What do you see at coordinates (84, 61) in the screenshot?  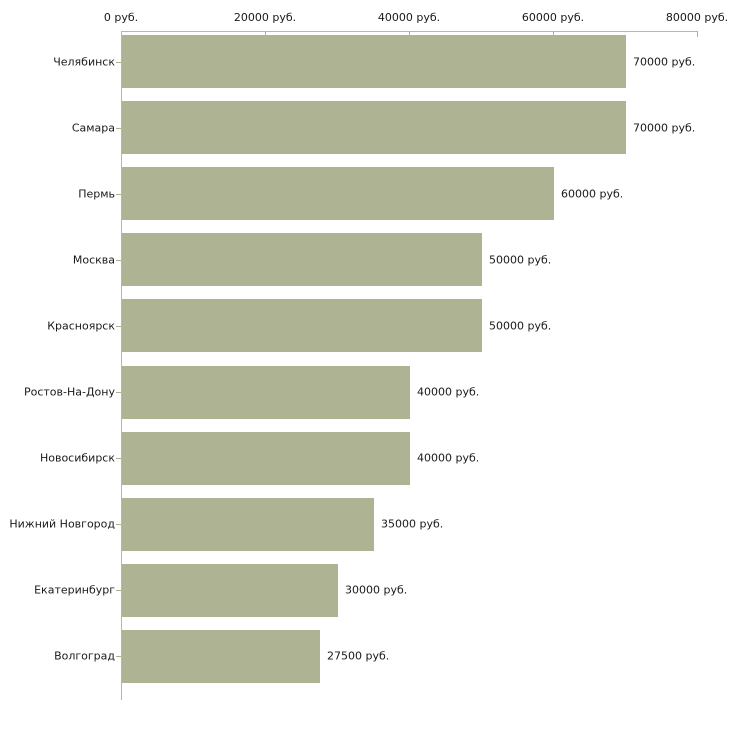 I see `category-label: Челябинск` at bounding box center [84, 61].